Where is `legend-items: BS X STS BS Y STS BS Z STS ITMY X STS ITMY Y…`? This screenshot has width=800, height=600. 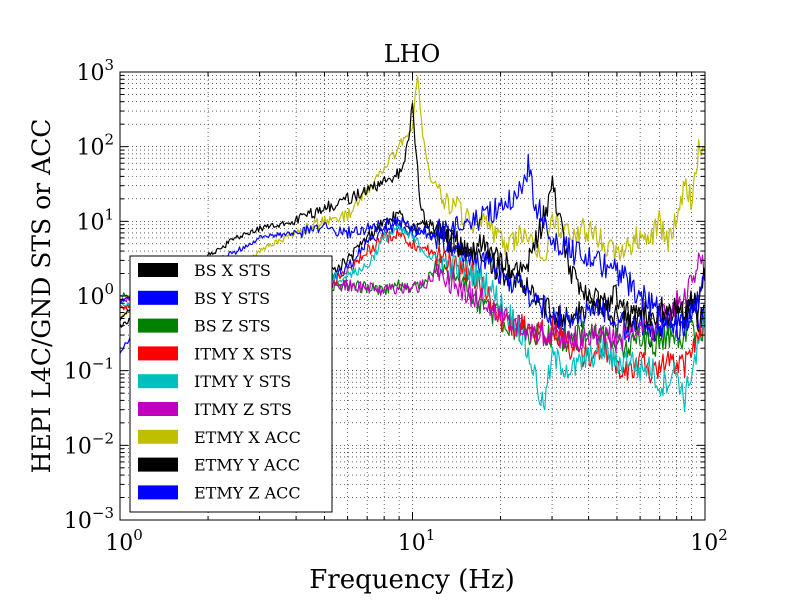 legend-items: BS X STS BS Y STS BS Z STS ITMY X STS ITMY Y… is located at coordinates (219, 381).